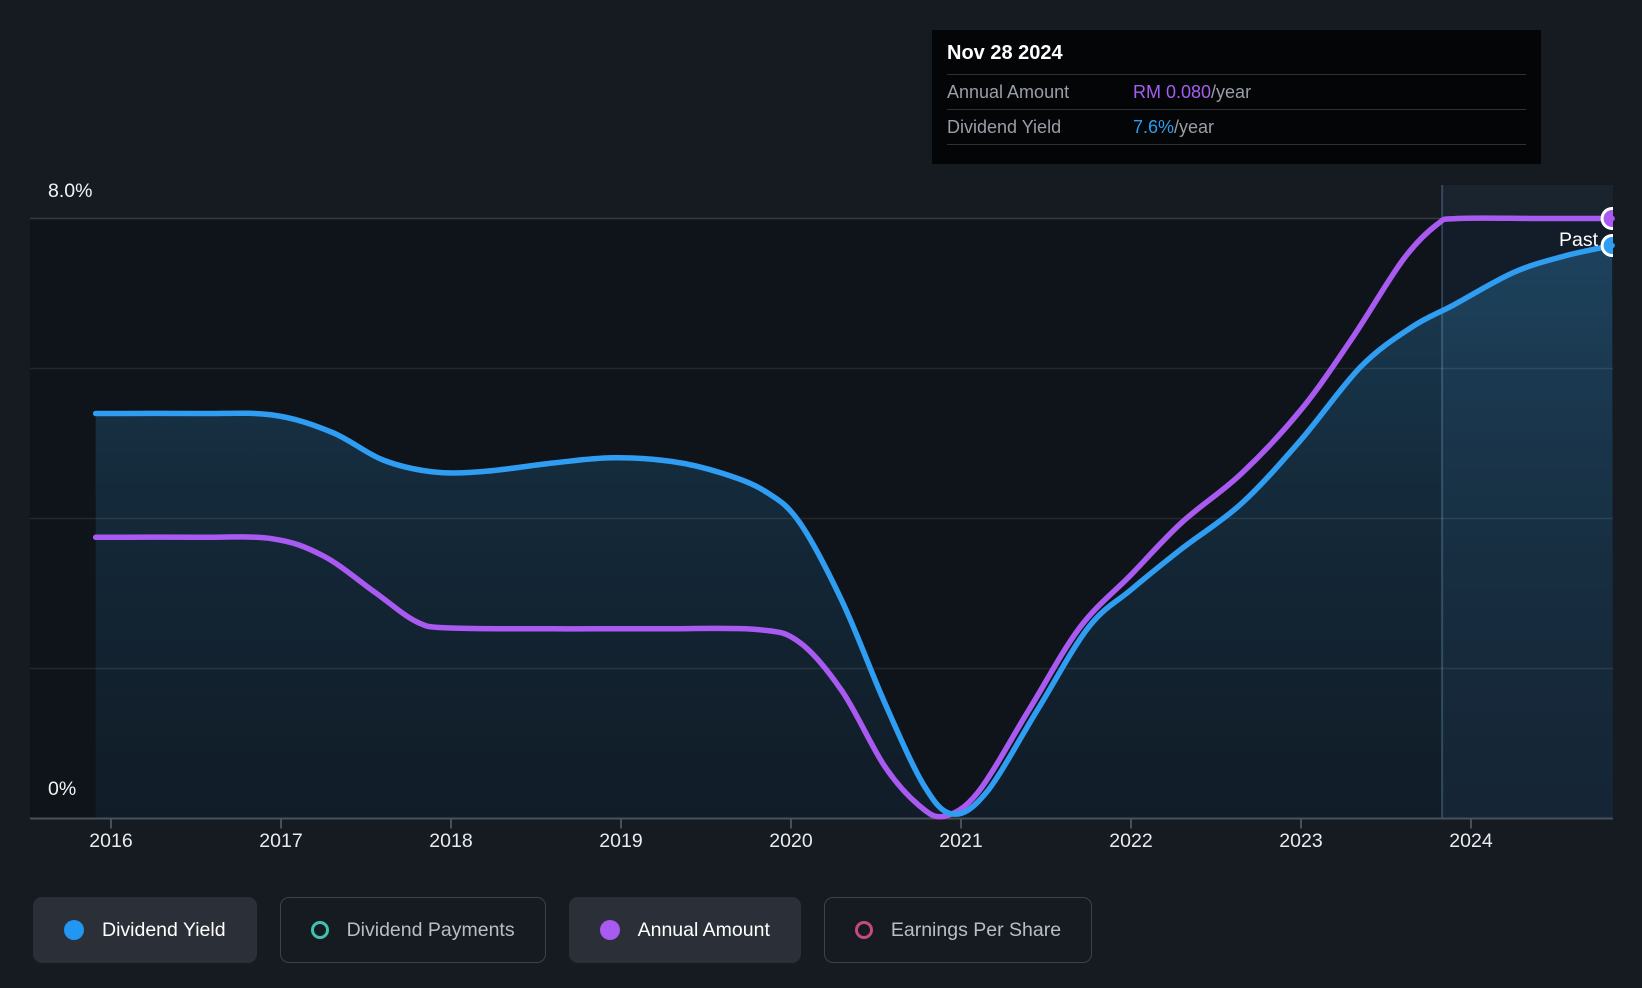 This screenshot has width=1642, height=988. What do you see at coordinates (1236, 52) in the screenshot?
I see `tooltip-date: Nov 28 2024` at bounding box center [1236, 52].